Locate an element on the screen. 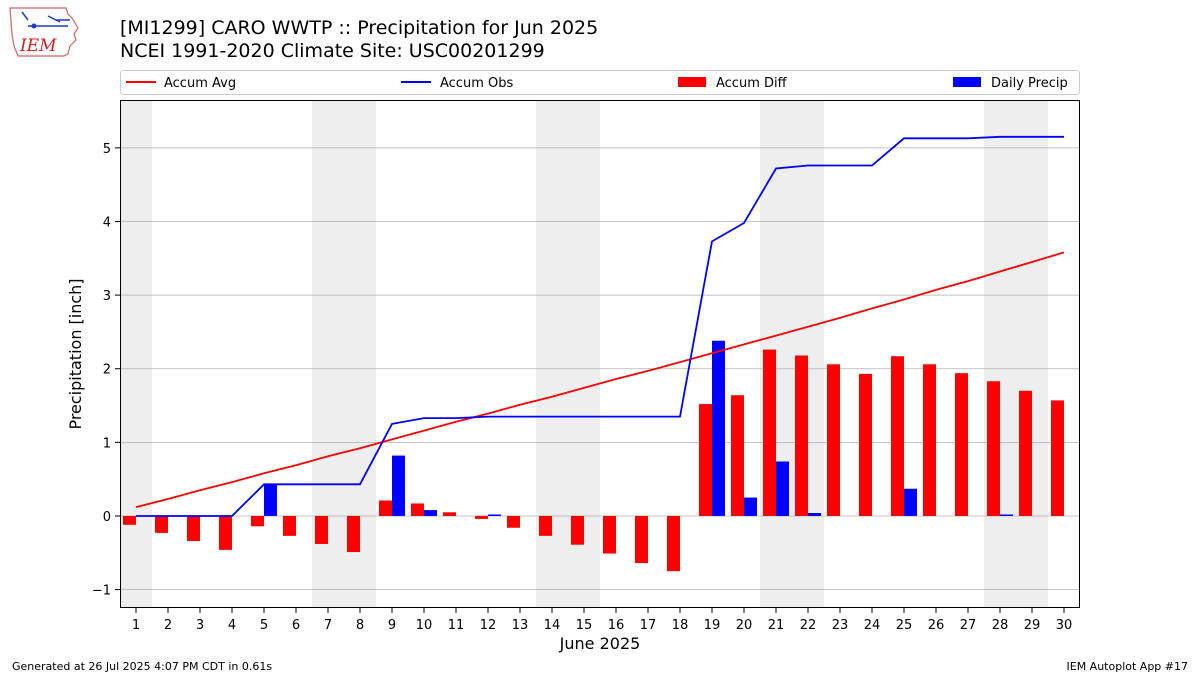  y-tick-label: 0 is located at coordinates (107, 517).